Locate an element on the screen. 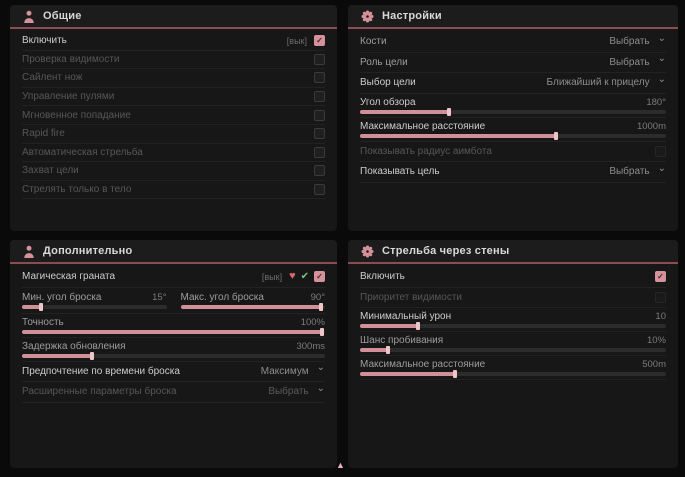 This screenshot has height=477, width=685. row-label: Сайлент нож is located at coordinates (52, 78).